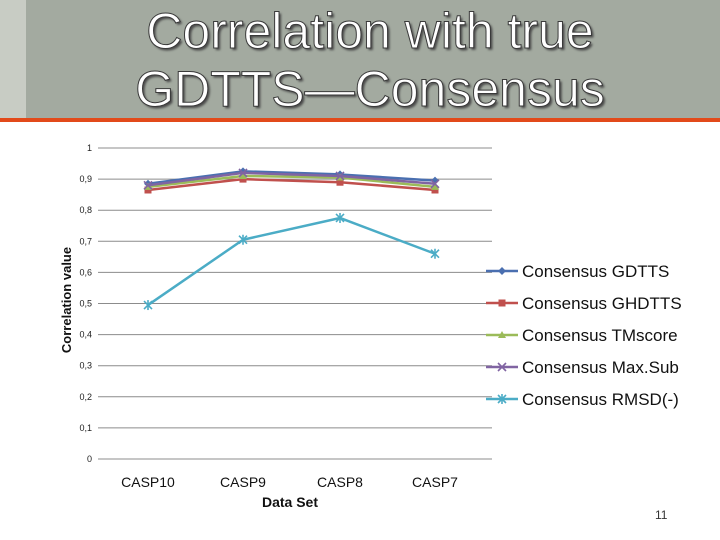 This screenshot has width=720, height=540. Describe the element at coordinates (600, 367) in the screenshot. I see `legend-label: Consensus Max.Sub` at that location.